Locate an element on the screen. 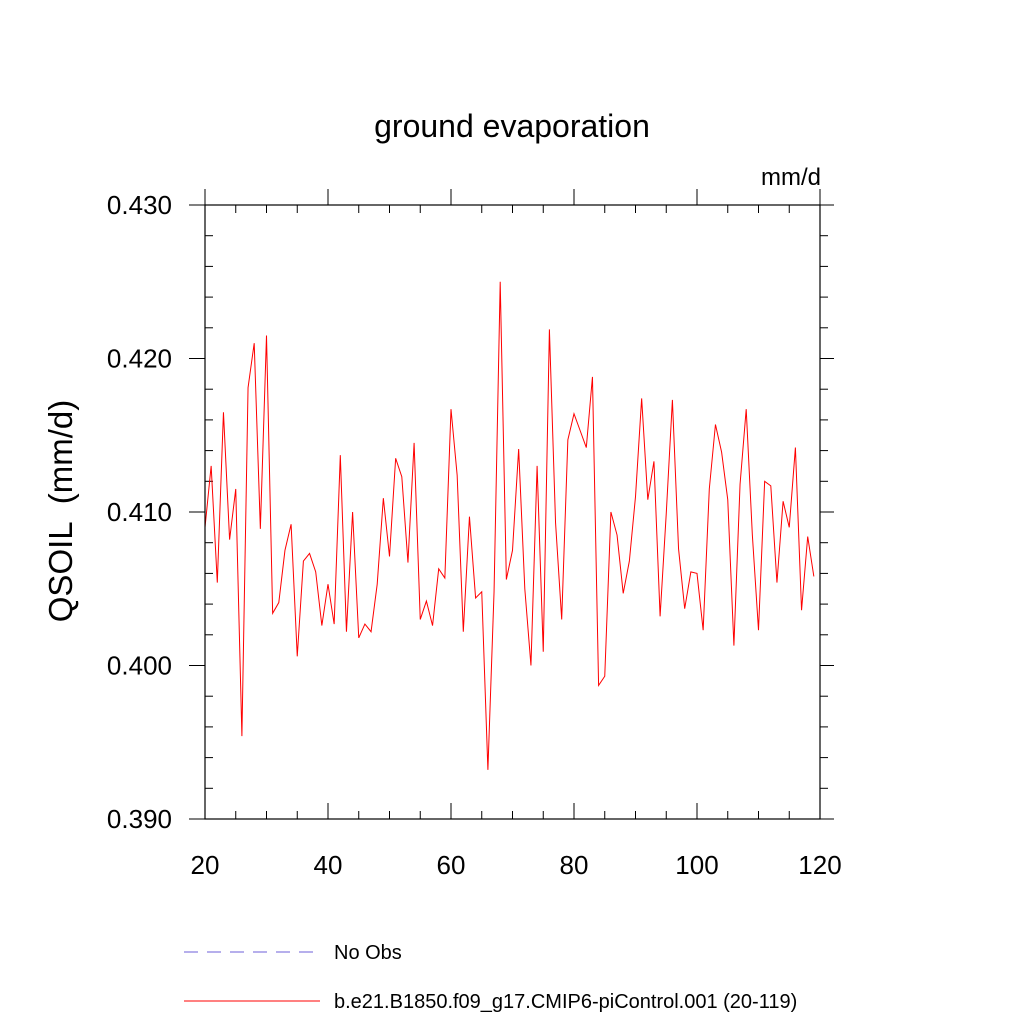  x-tick-label: 80 is located at coordinates (574, 865).